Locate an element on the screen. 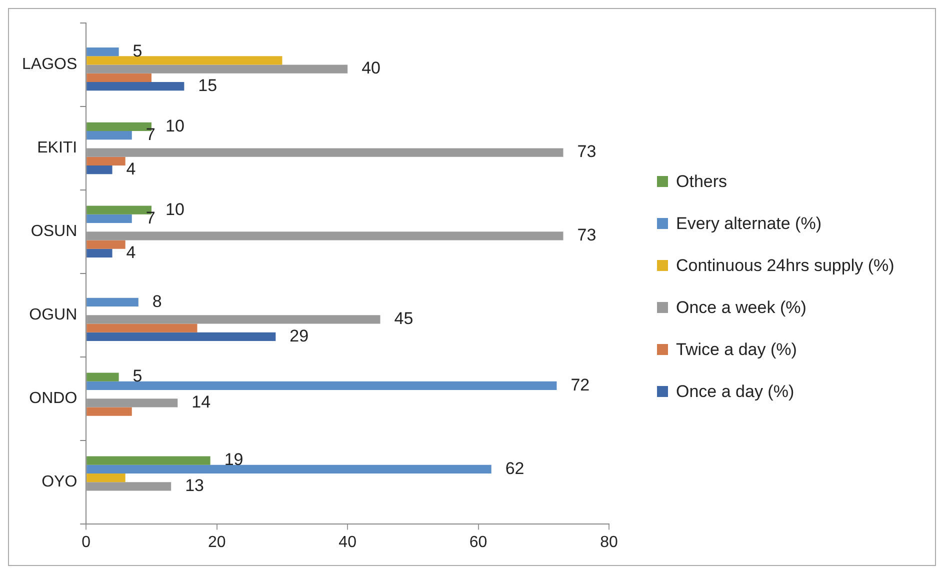 Image resolution: width=944 pixels, height=574 pixels. y-tick-label: OSUN is located at coordinates (54, 231).